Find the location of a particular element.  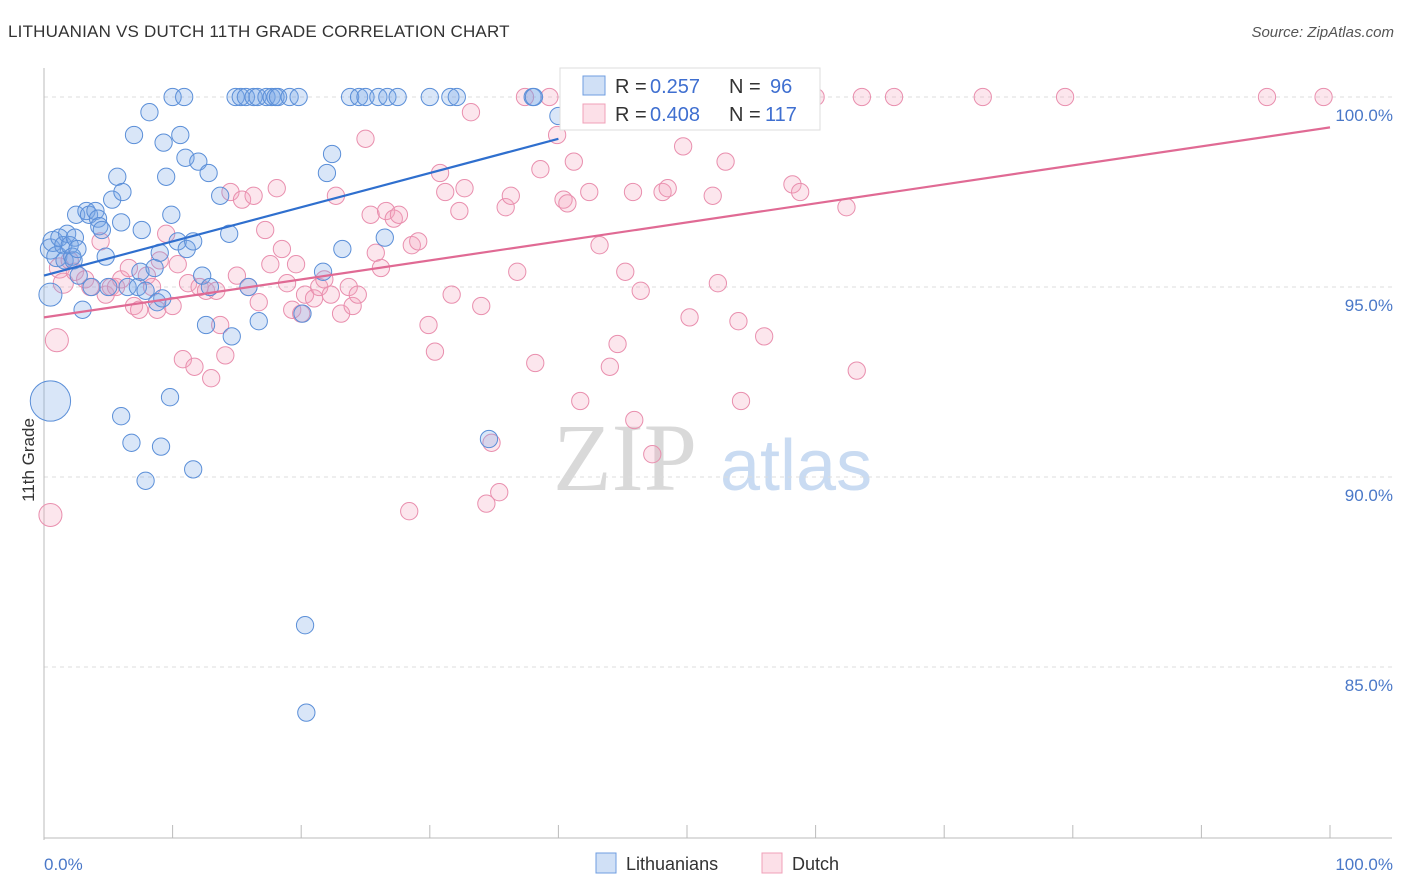

legend-n-value: 96 is located at coordinates (781, 87).